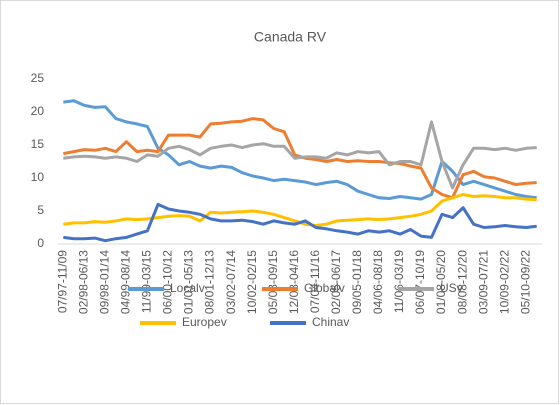 The width and height of the screenshot is (560, 405). I want to click on legend-label: Localv, so click(187, 288).